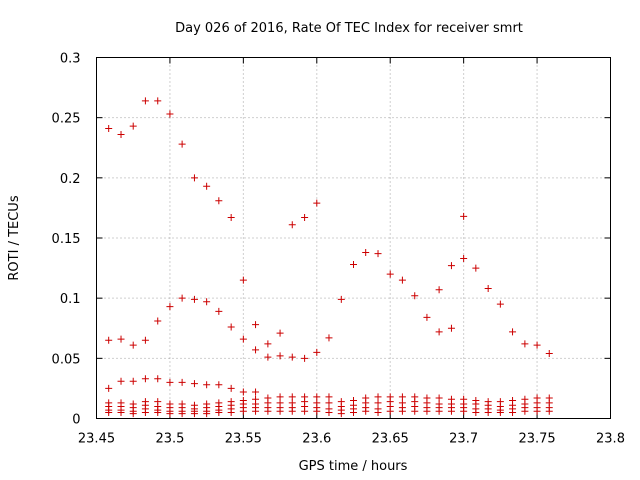 This screenshot has width=640, height=480. Describe the element at coordinates (70, 299) in the screenshot. I see `y-tick-label: 0.1` at that location.